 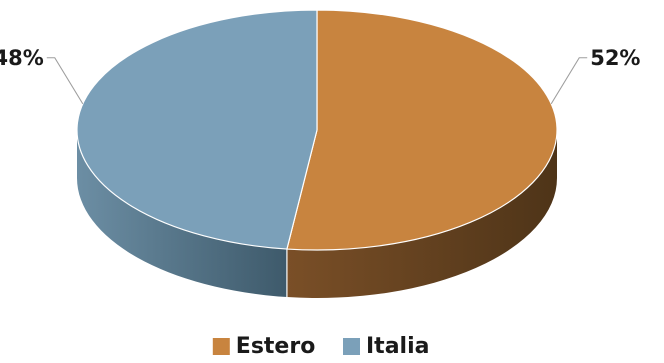 What do you see at coordinates (397, 346) in the screenshot?
I see `legend-label: Italia` at bounding box center [397, 346].